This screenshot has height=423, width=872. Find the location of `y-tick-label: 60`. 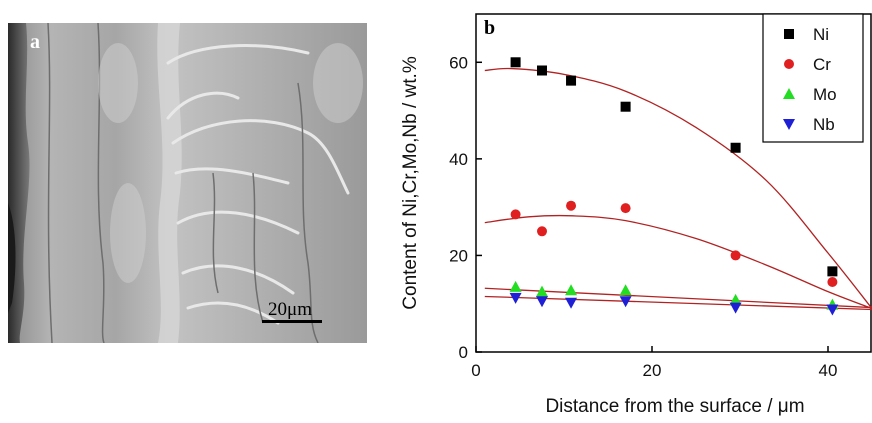

y-tick-label: 60 is located at coordinates (458, 62).